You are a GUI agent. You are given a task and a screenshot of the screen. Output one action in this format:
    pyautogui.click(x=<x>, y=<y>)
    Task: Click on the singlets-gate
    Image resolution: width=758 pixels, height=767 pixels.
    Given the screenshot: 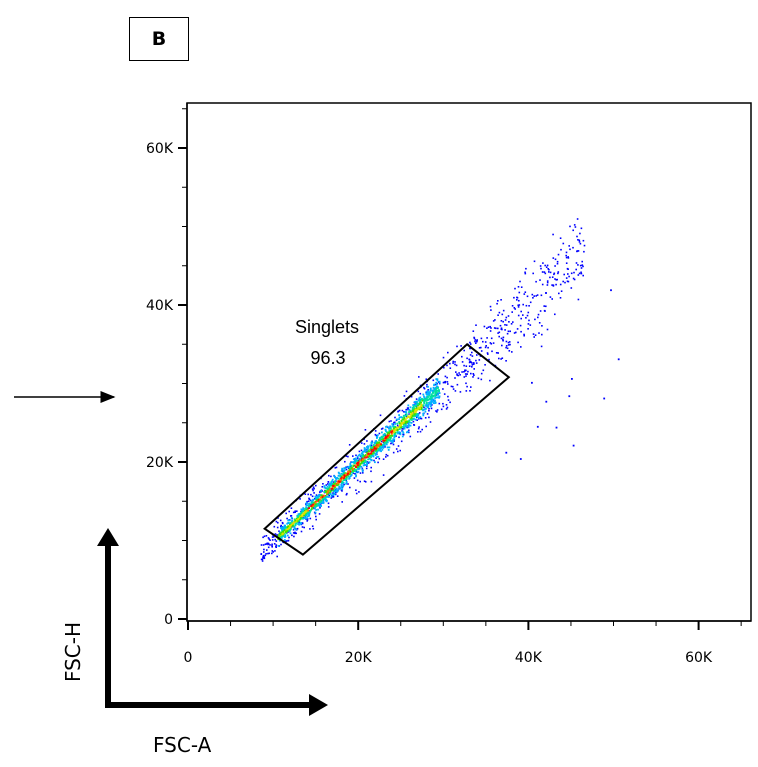 What is the action you would take?
    pyautogui.click(x=386, y=449)
    